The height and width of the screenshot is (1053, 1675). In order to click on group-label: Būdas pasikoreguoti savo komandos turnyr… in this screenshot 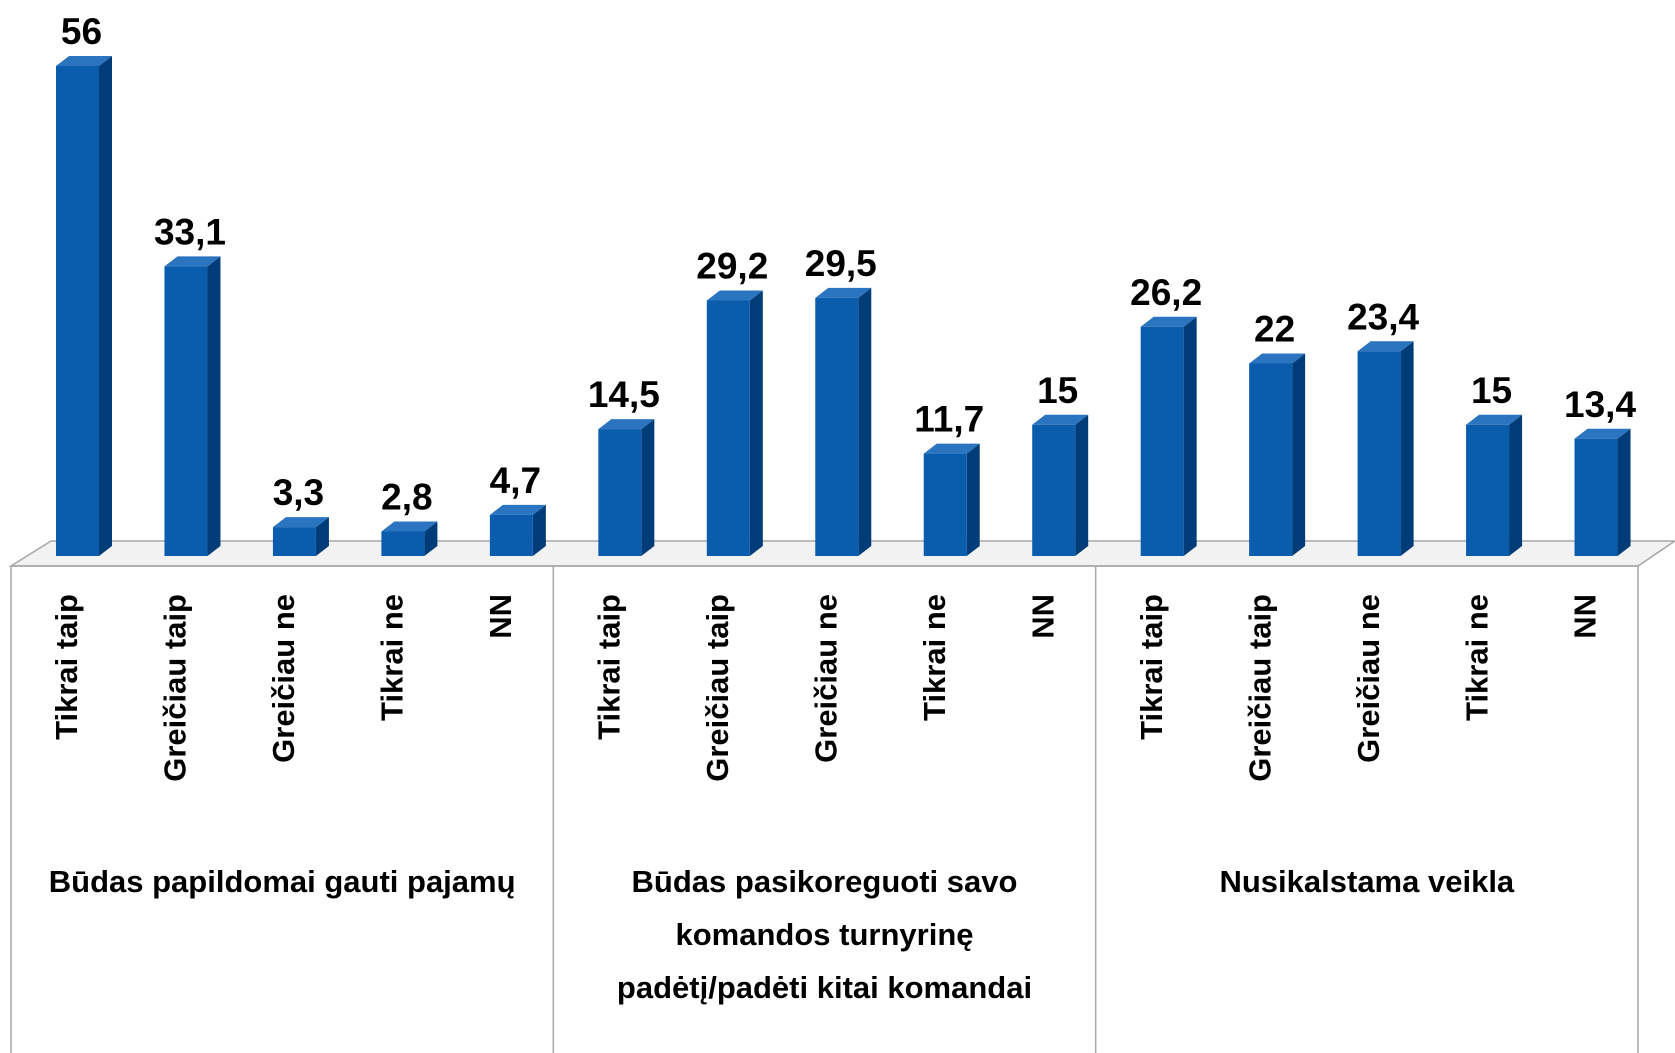, I will do `click(824, 934)`.